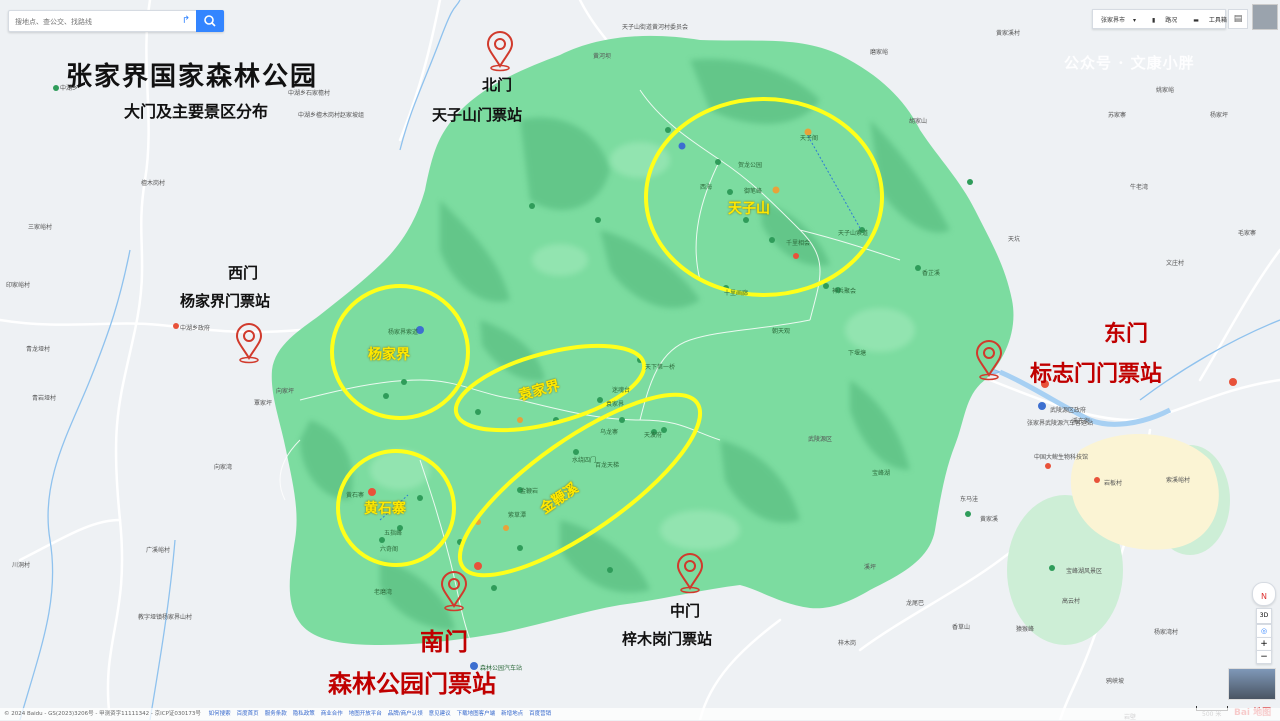 The width and height of the screenshot is (1280, 721). I want to click on zoom-in-button: +, so click(1264, 644).